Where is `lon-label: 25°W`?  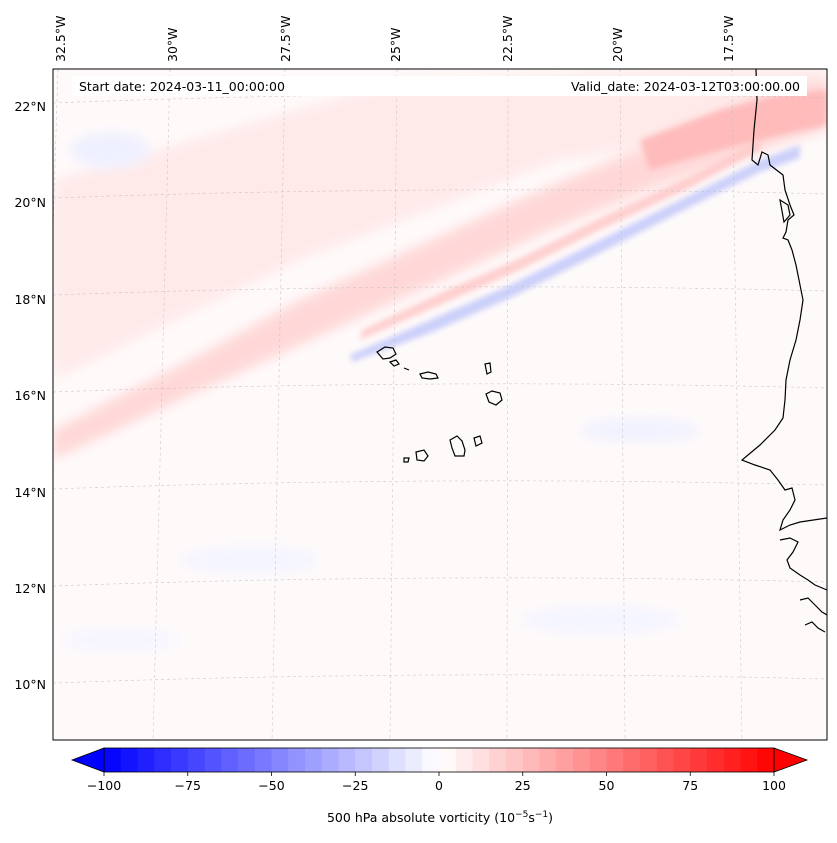
lon-label: 25°W is located at coordinates (395, 44).